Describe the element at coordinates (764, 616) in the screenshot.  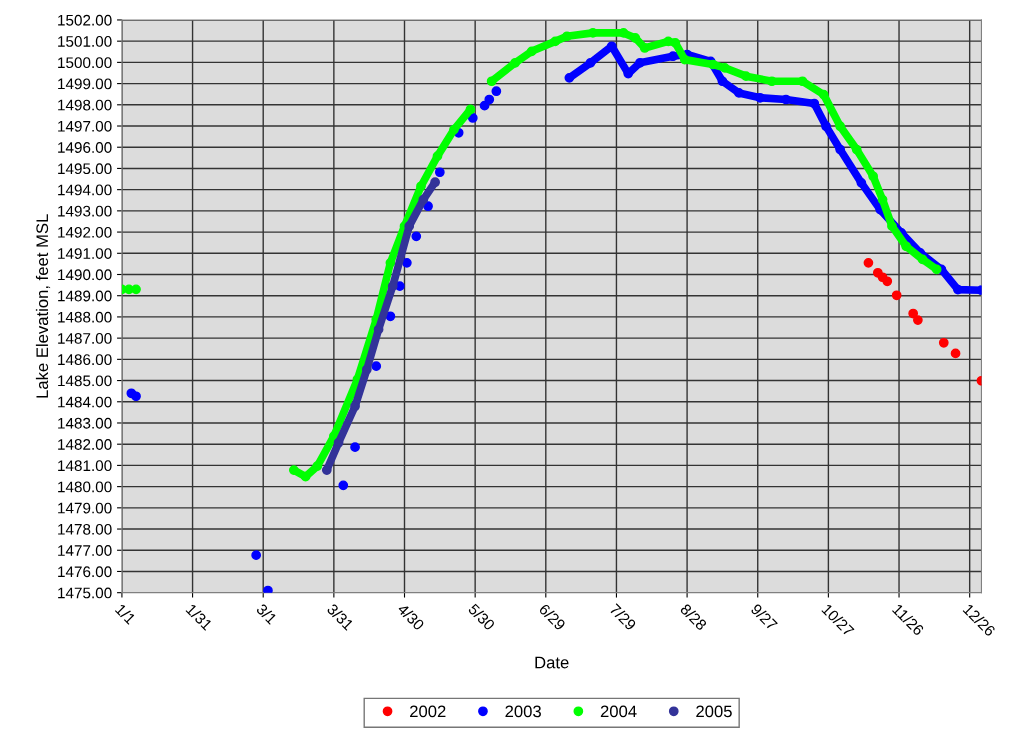
I see `x-tick-label: 9/27` at that location.